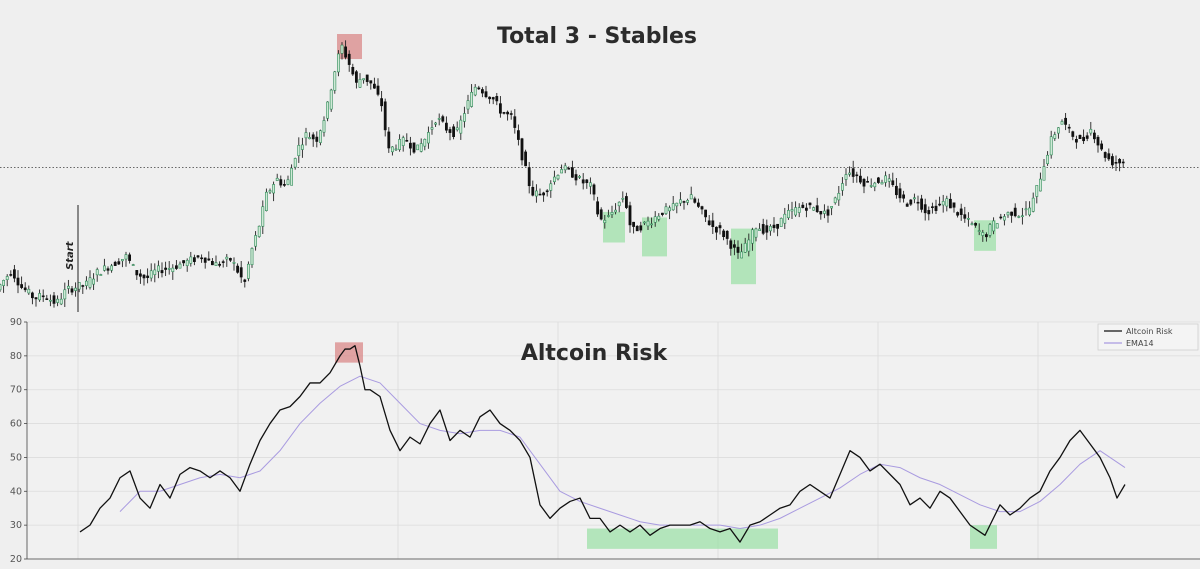  What do you see at coordinates (1148, 337) in the screenshot?
I see `legend-box` at bounding box center [1148, 337].